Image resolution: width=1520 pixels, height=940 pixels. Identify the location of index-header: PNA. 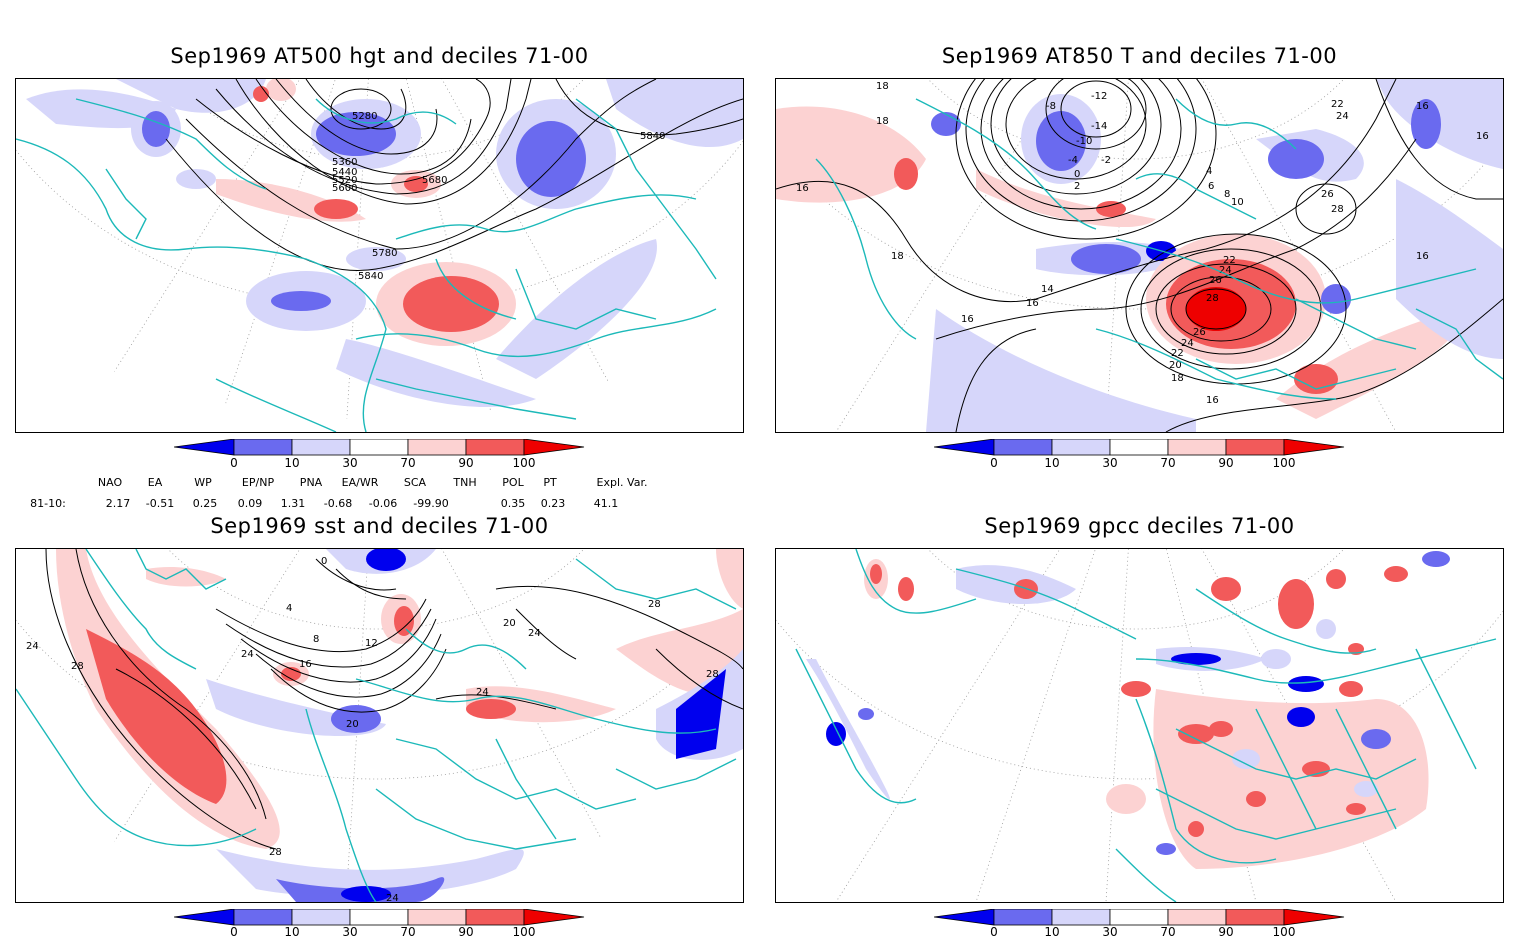
(311, 482).